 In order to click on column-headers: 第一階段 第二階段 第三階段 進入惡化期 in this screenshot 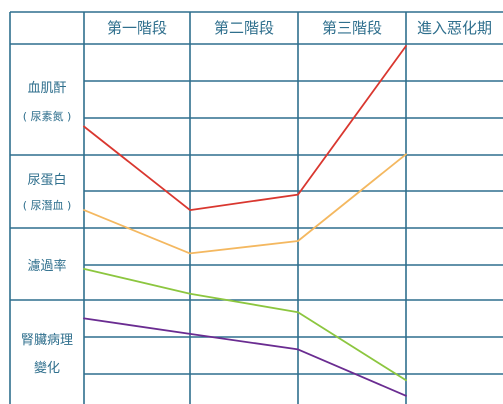, I will do `click(299, 28)`.